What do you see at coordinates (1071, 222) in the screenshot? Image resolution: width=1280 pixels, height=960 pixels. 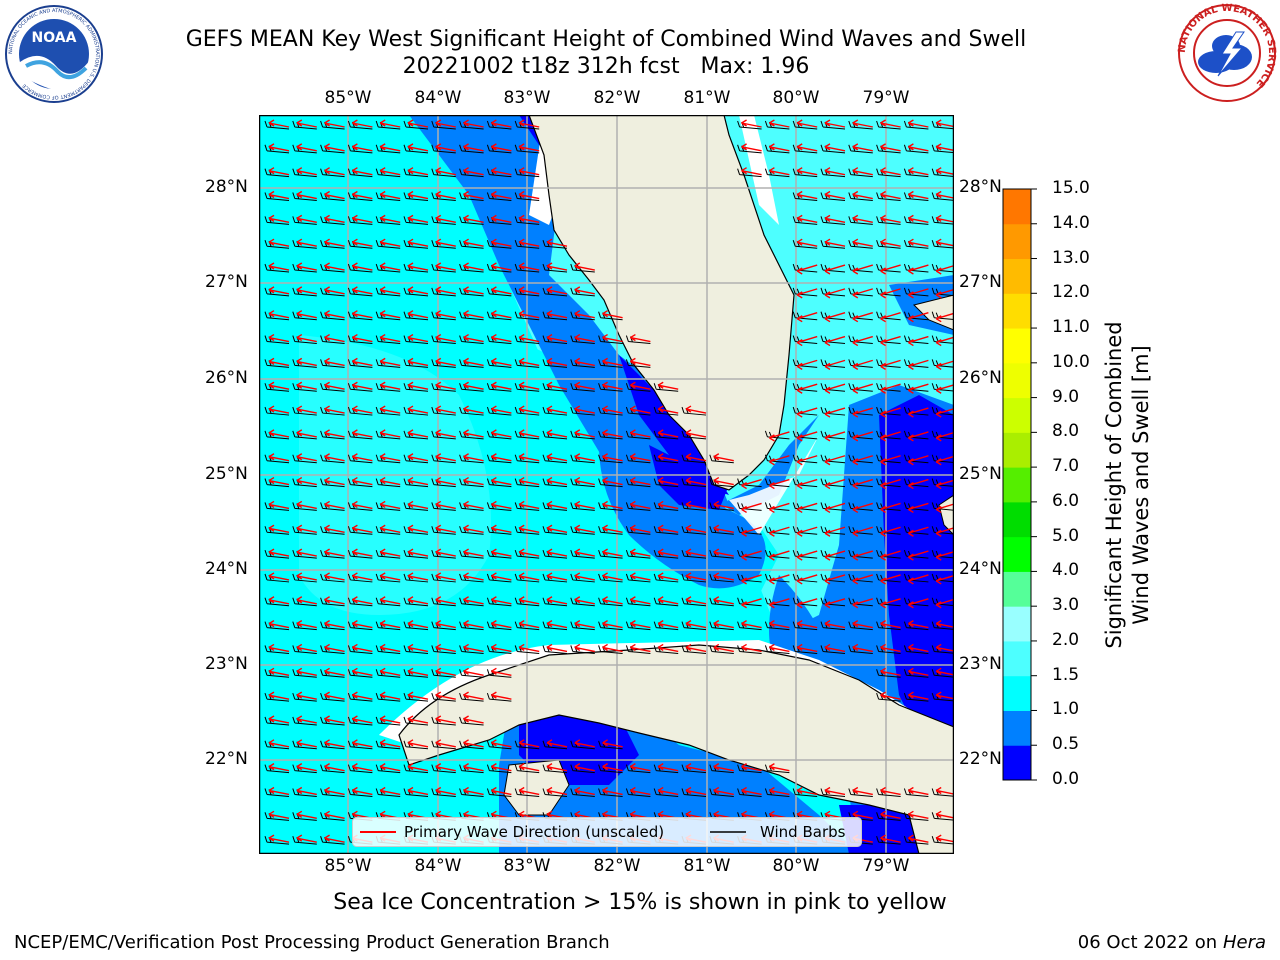 I see `colorbar-tick-label: 14.0` at bounding box center [1071, 222].